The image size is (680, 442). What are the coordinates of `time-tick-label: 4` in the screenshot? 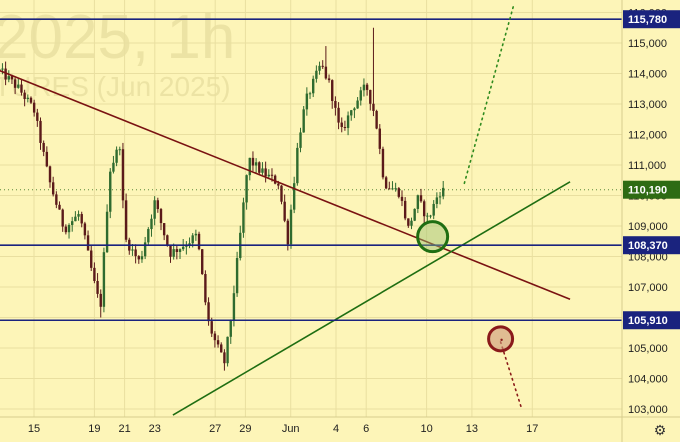 It's located at (336, 429).